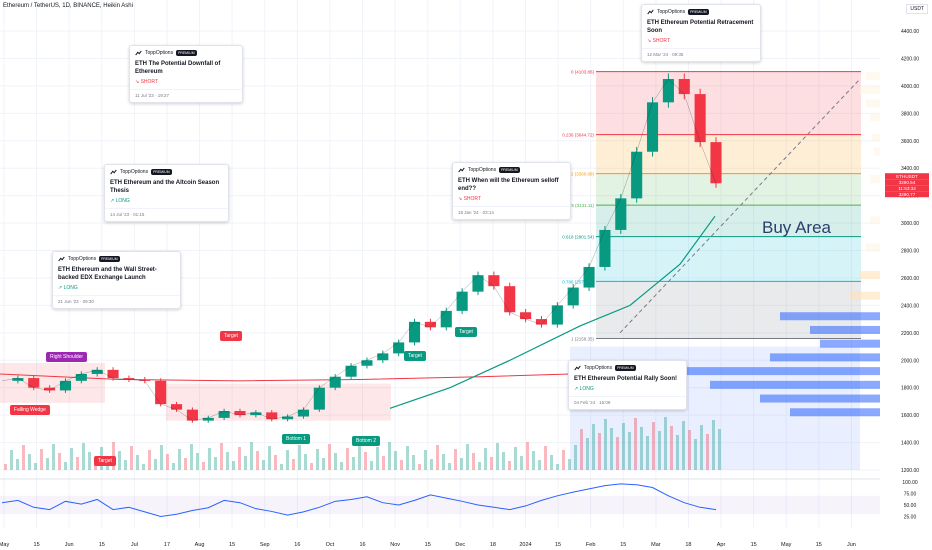 Image resolution: width=932 pixels, height=550 pixels. Describe the element at coordinates (910, 483) in the screenshot. I see `rsi-axis-label: 100.00` at that location.